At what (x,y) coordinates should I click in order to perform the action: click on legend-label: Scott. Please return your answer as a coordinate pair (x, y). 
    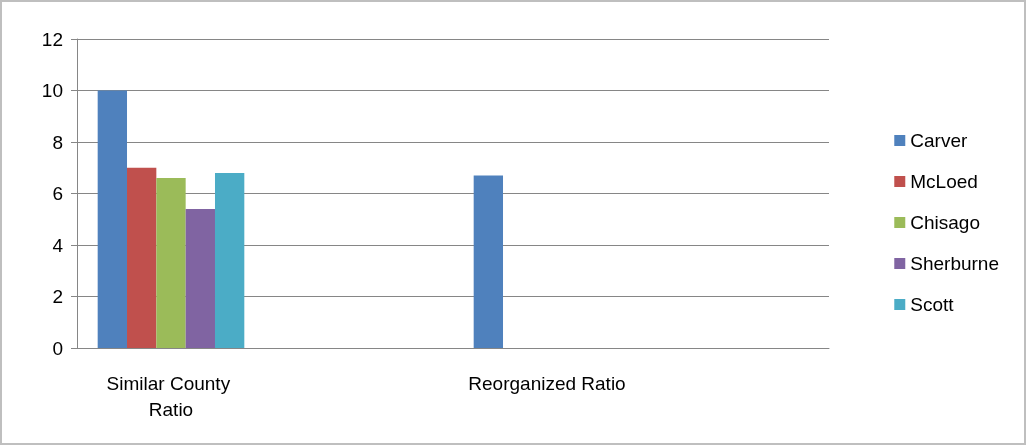
    Looking at the image, I should click on (932, 304).